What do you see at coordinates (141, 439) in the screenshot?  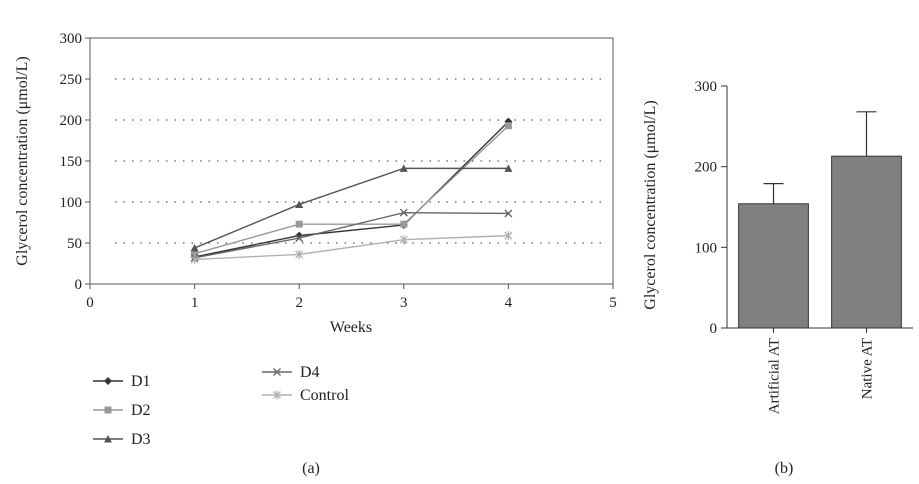 I see `legend-label: D3` at bounding box center [141, 439].